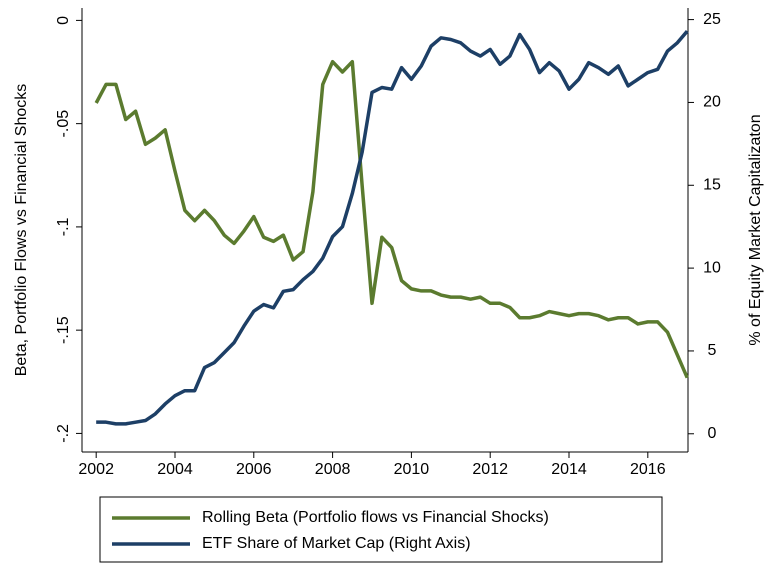 This screenshot has height=564, width=766. I want to click on y2-tick-label: 20, so click(712, 102).